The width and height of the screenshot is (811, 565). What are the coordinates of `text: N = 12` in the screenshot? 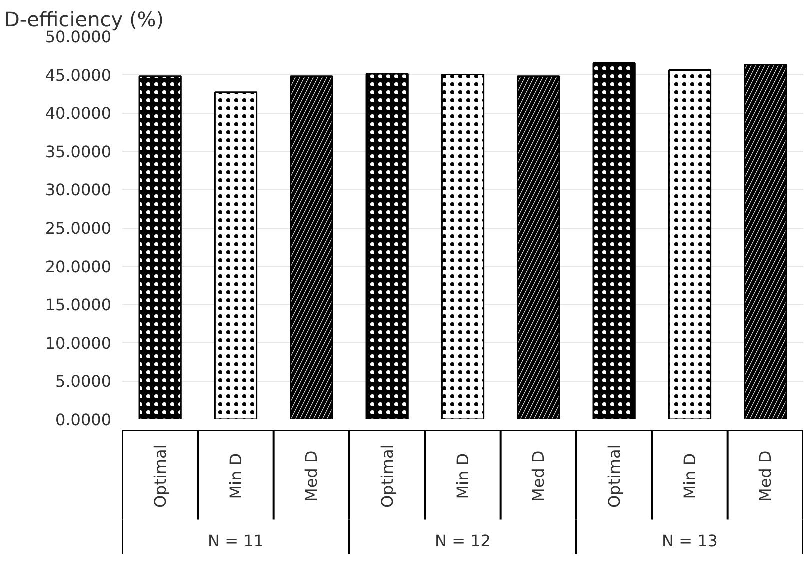 It's located at (463, 540).